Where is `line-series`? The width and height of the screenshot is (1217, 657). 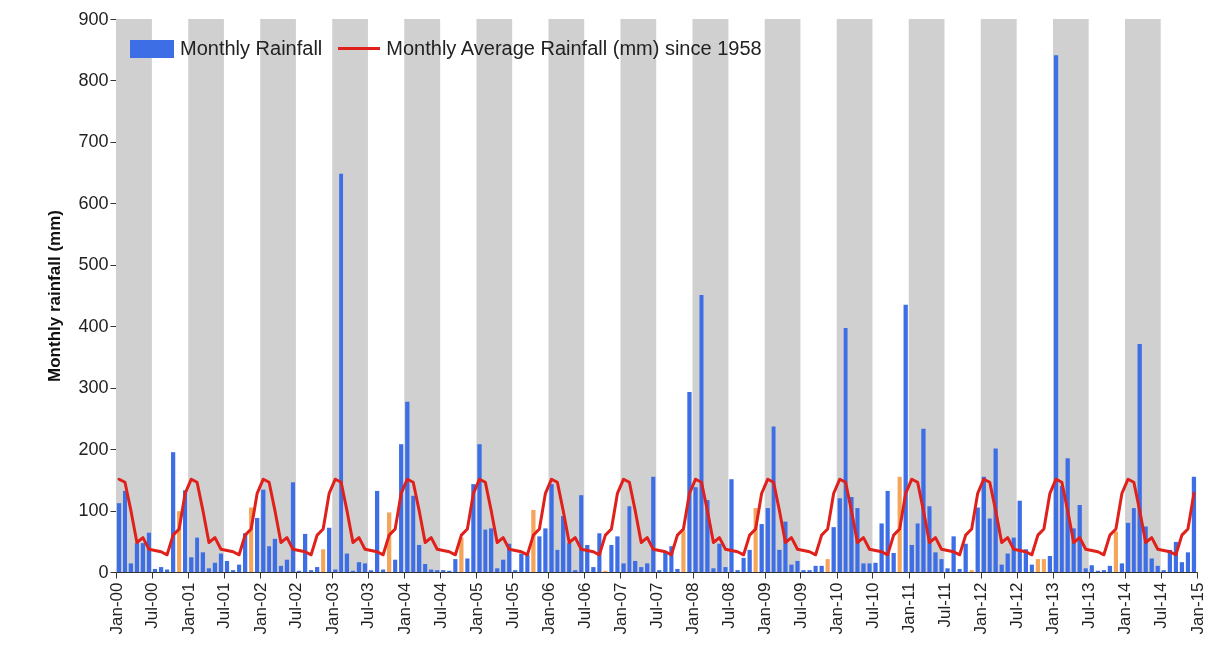
line-series is located at coordinates (656, 517).